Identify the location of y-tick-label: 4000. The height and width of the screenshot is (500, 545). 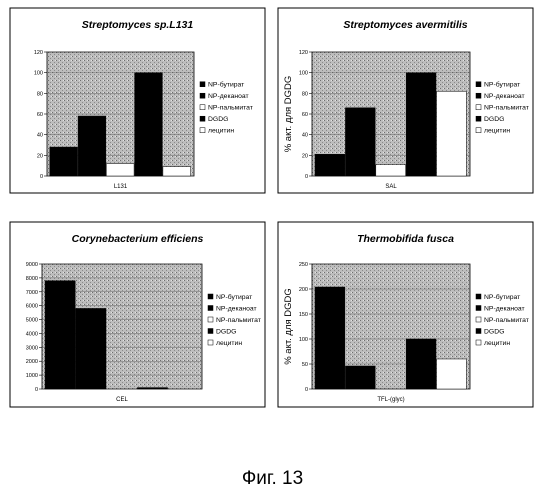
(32, 334).